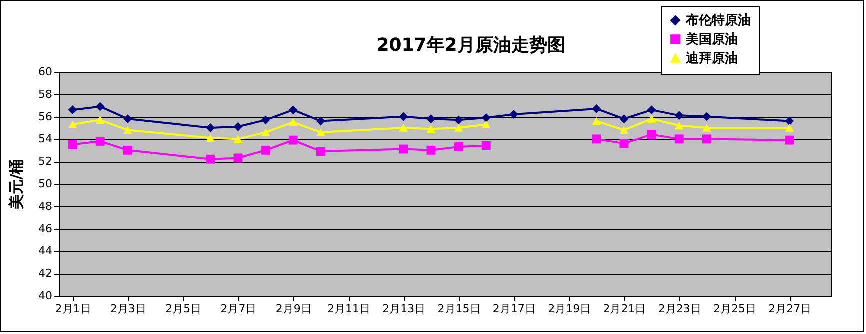  Describe the element at coordinates (294, 309) in the screenshot. I see `x-tick-label: 2月9日` at that location.